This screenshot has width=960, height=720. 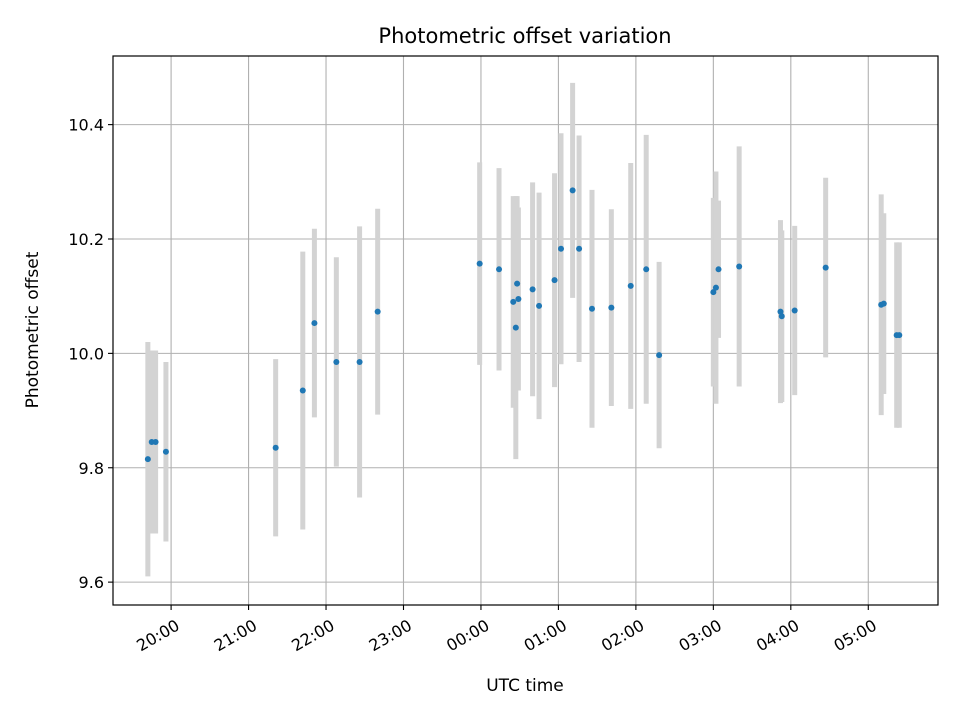 I want to click on y-tick-label: 10.4, so click(x=86, y=125).